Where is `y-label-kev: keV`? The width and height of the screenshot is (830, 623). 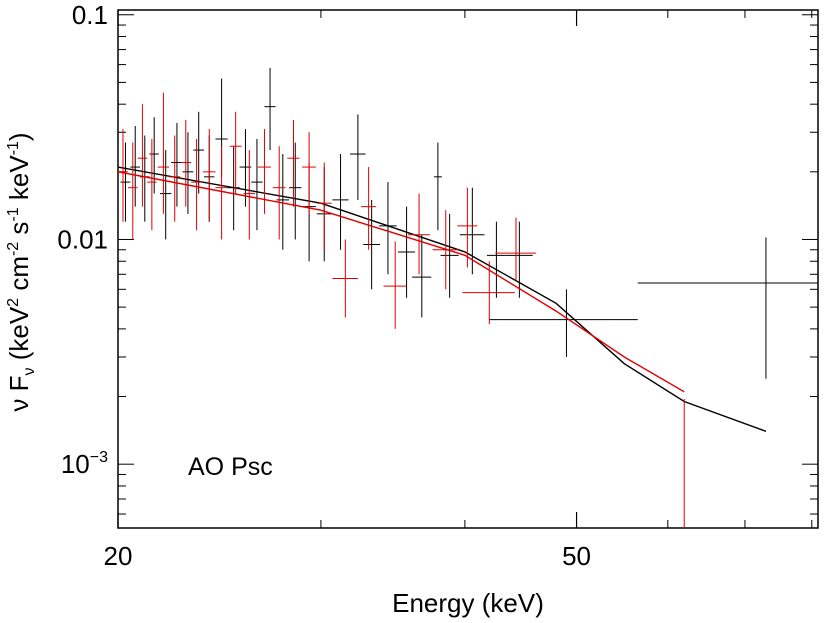
y-label-kev: keV is located at coordinates (19, 181).